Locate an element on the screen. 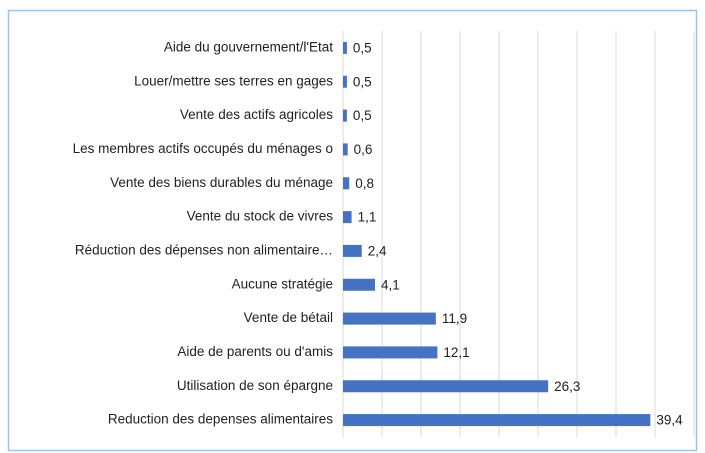 The width and height of the screenshot is (705, 453). data-label: 1,1 is located at coordinates (367, 217).